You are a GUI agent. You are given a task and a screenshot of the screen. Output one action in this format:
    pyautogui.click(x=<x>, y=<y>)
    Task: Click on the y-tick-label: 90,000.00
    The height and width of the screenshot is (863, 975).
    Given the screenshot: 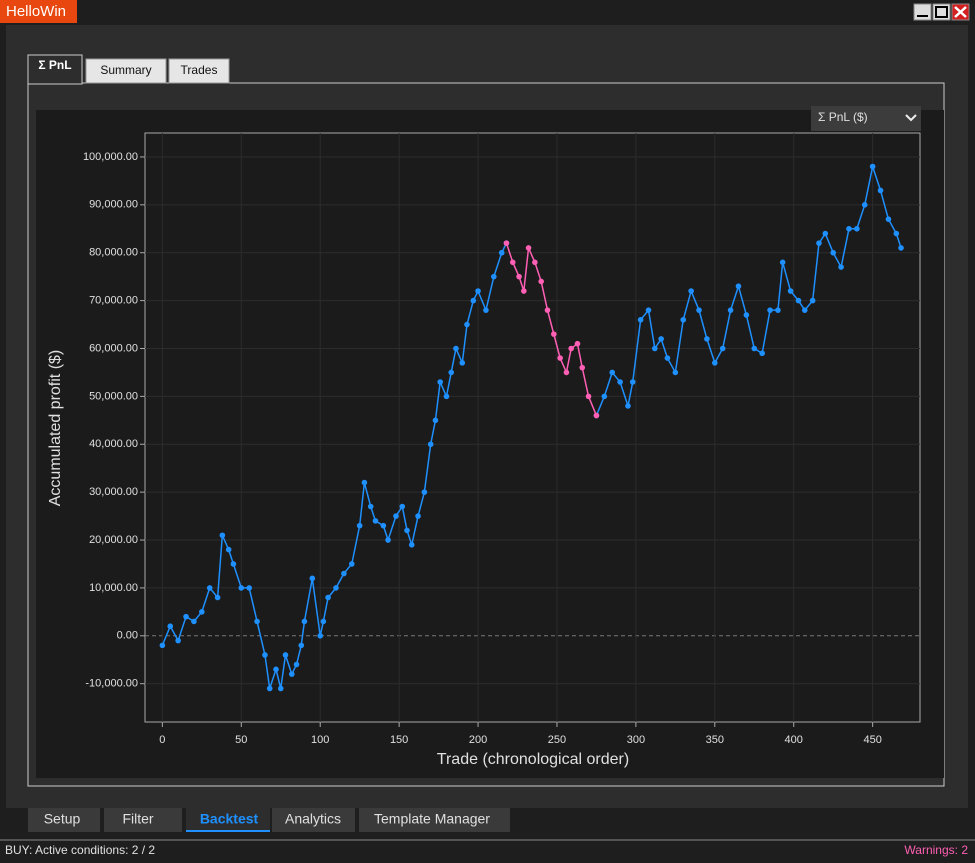 What is the action you would take?
    pyautogui.click(x=113, y=205)
    